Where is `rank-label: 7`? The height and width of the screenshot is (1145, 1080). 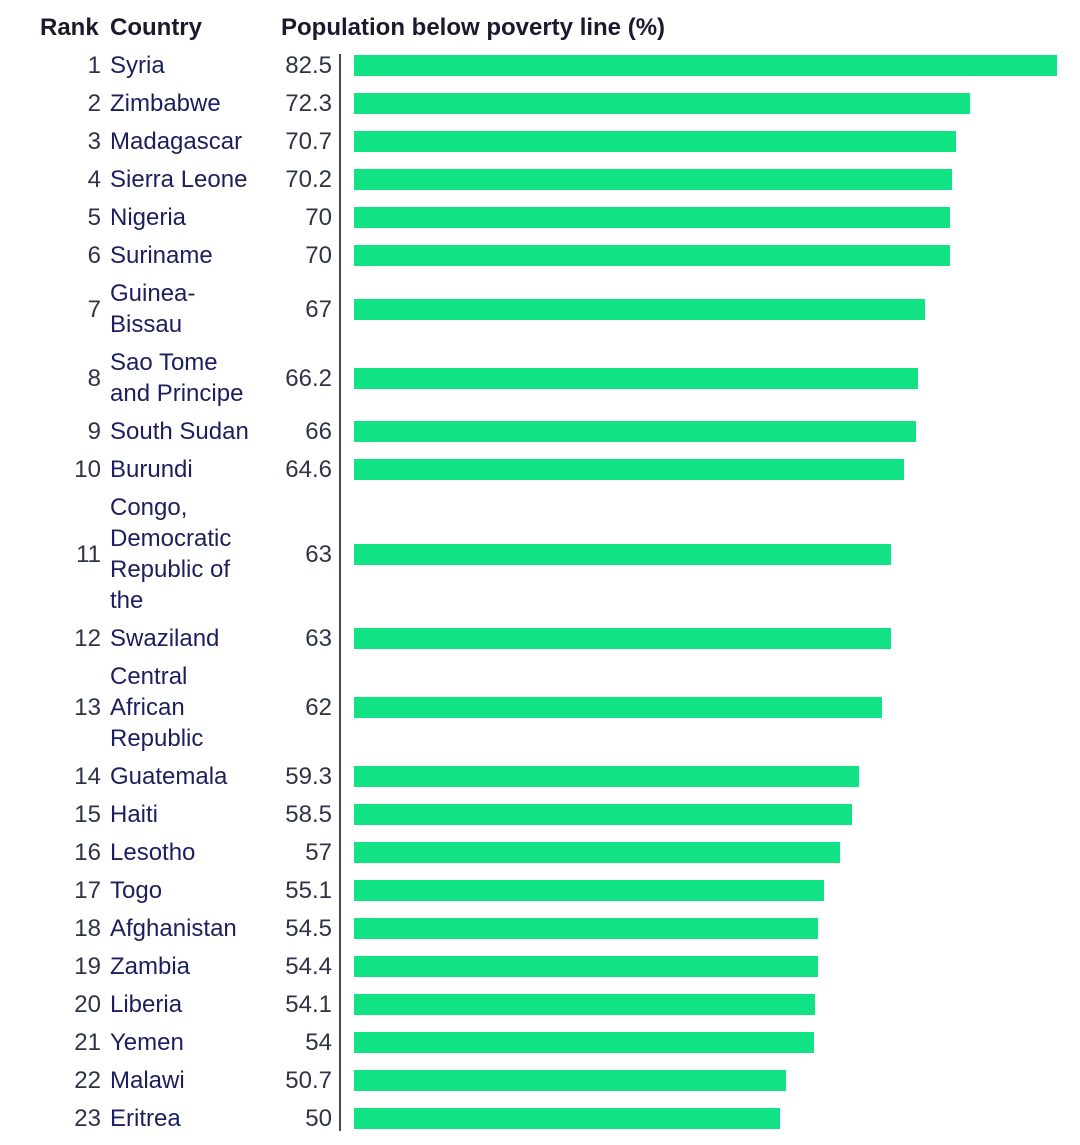
rank-label: 7 is located at coordinates (94, 309).